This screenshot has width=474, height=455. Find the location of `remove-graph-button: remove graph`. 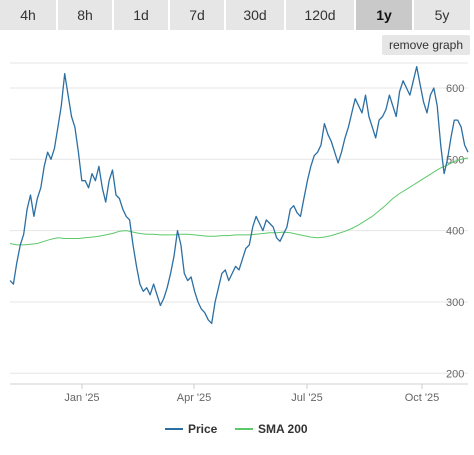

remove-graph-button: remove graph is located at coordinates (426, 45).